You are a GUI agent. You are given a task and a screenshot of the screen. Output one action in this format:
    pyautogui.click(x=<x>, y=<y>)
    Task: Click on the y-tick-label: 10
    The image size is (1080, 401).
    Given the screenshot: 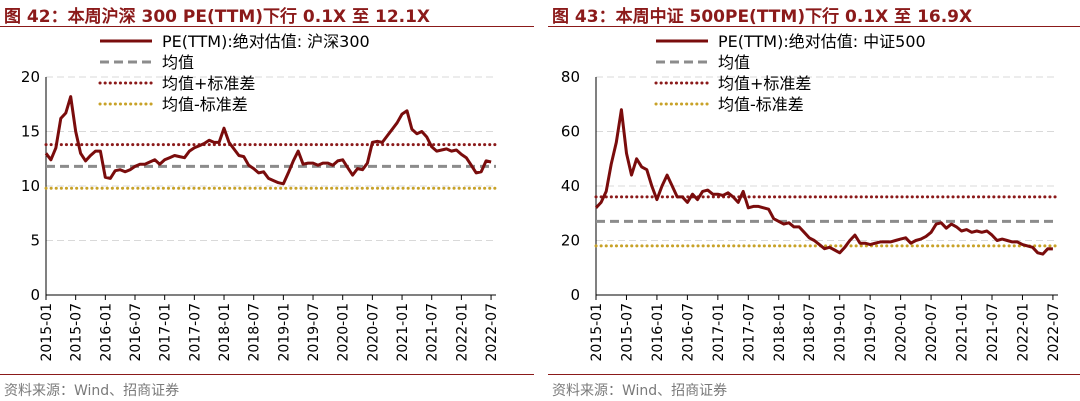 What is the action you would take?
    pyautogui.click(x=30, y=186)
    